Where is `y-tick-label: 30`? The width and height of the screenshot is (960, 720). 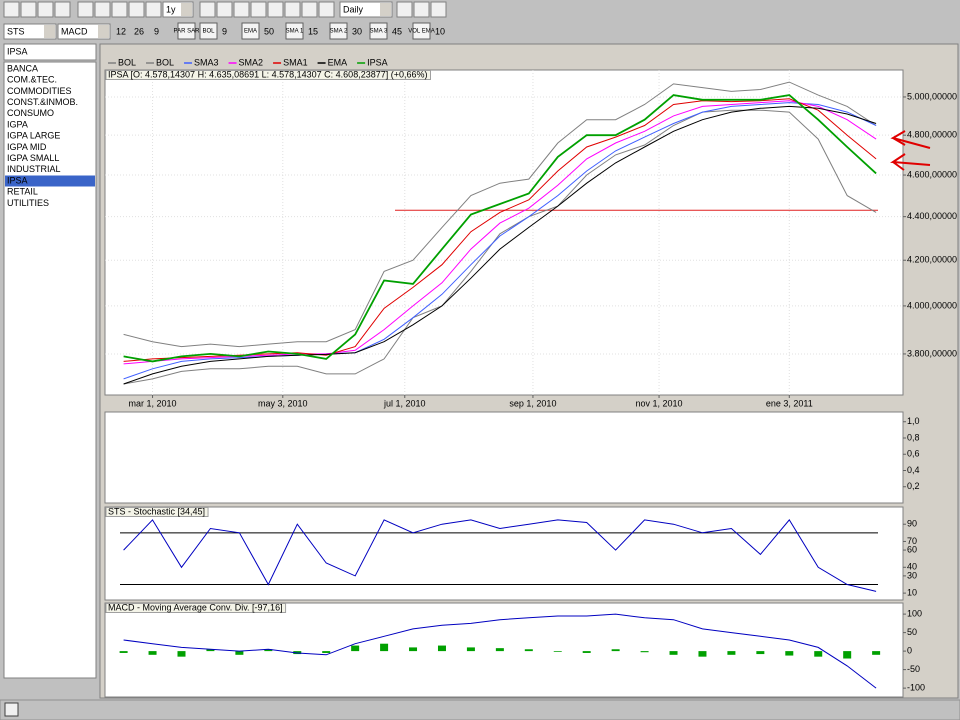
y-tick-label: 30 is located at coordinates (912, 575).